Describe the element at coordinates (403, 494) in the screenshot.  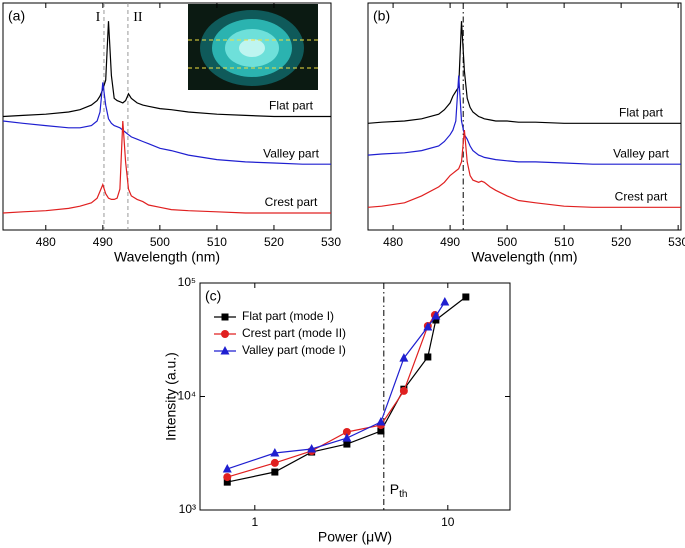
I see `threshold-label-sub: th` at that location.